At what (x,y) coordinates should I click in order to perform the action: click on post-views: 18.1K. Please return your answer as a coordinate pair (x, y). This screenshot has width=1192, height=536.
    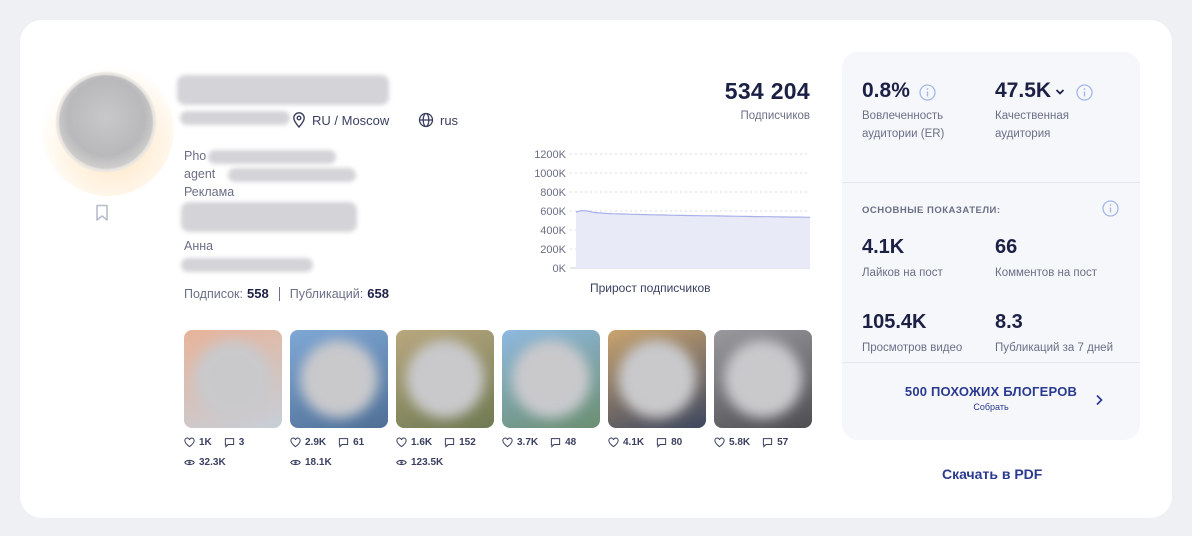
    Looking at the image, I should click on (318, 462).